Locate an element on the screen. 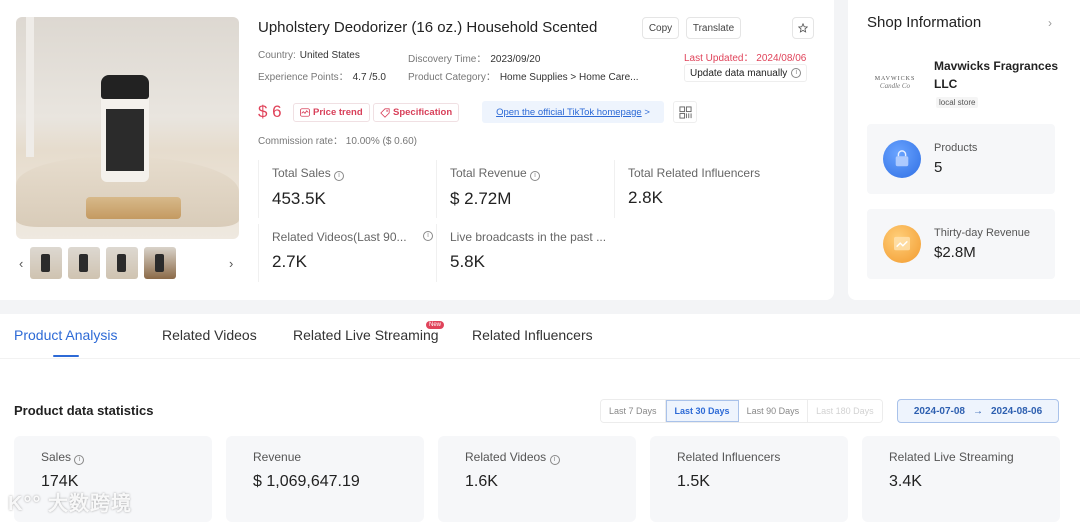 The width and height of the screenshot is (1080, 522). chart-icon is located at coordinates (305, 112).